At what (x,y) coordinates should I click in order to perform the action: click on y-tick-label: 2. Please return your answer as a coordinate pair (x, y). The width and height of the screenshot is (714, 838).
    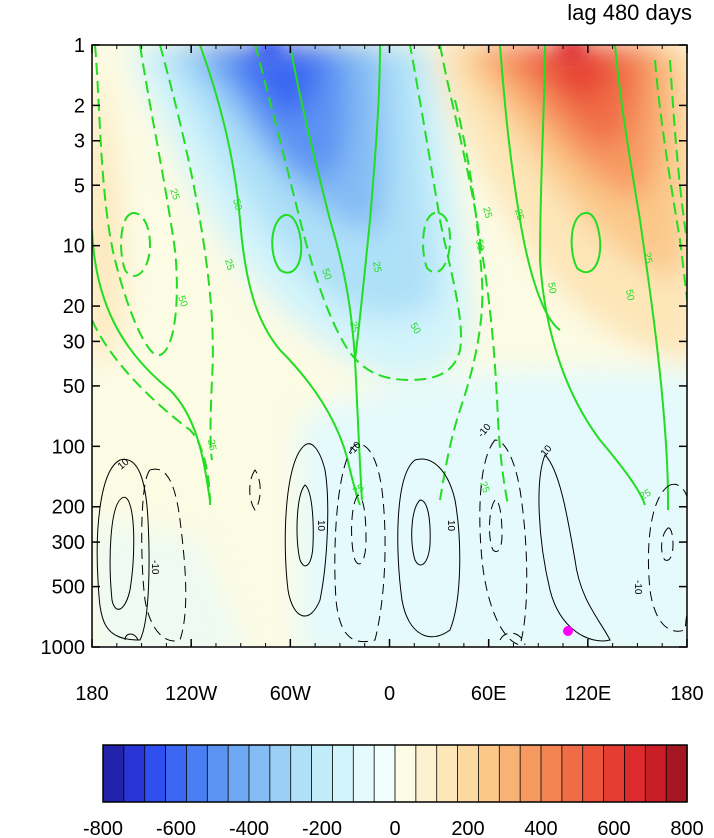
    Looking at the image, I should click on (79, 106).